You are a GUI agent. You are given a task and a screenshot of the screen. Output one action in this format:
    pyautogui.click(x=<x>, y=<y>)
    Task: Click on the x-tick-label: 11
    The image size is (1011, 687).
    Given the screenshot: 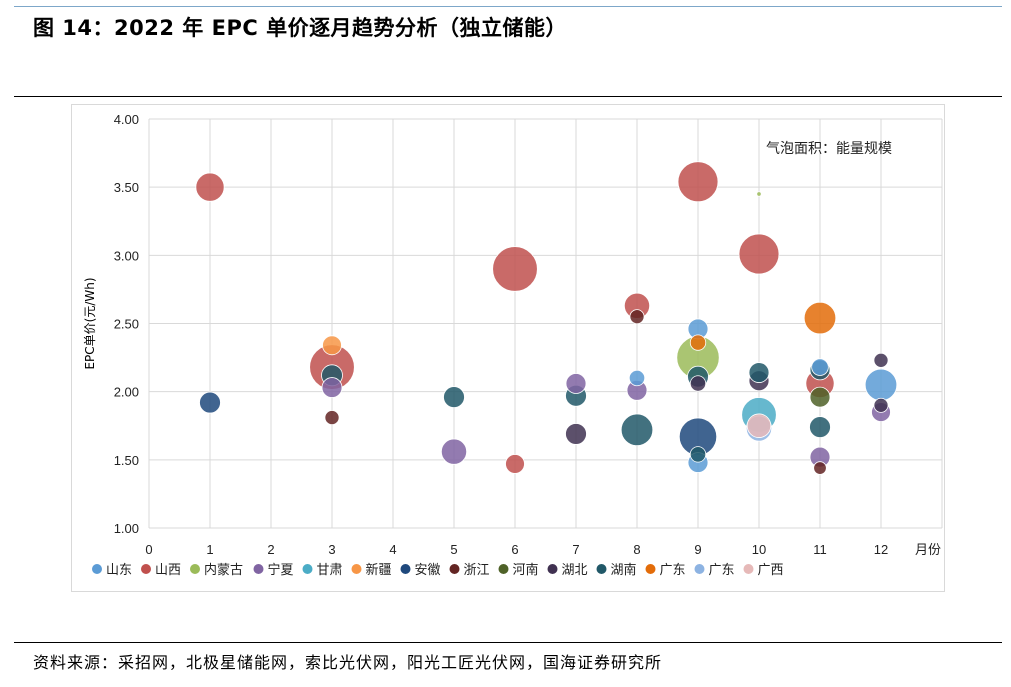 What is the action you would take?
    pyautogui.click(x=820, y=549)
    